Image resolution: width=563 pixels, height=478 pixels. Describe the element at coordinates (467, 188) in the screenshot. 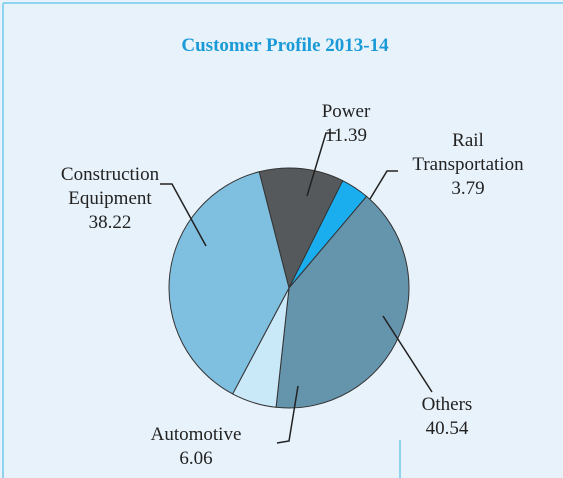

I see `slice-value: 3.79` at that location.